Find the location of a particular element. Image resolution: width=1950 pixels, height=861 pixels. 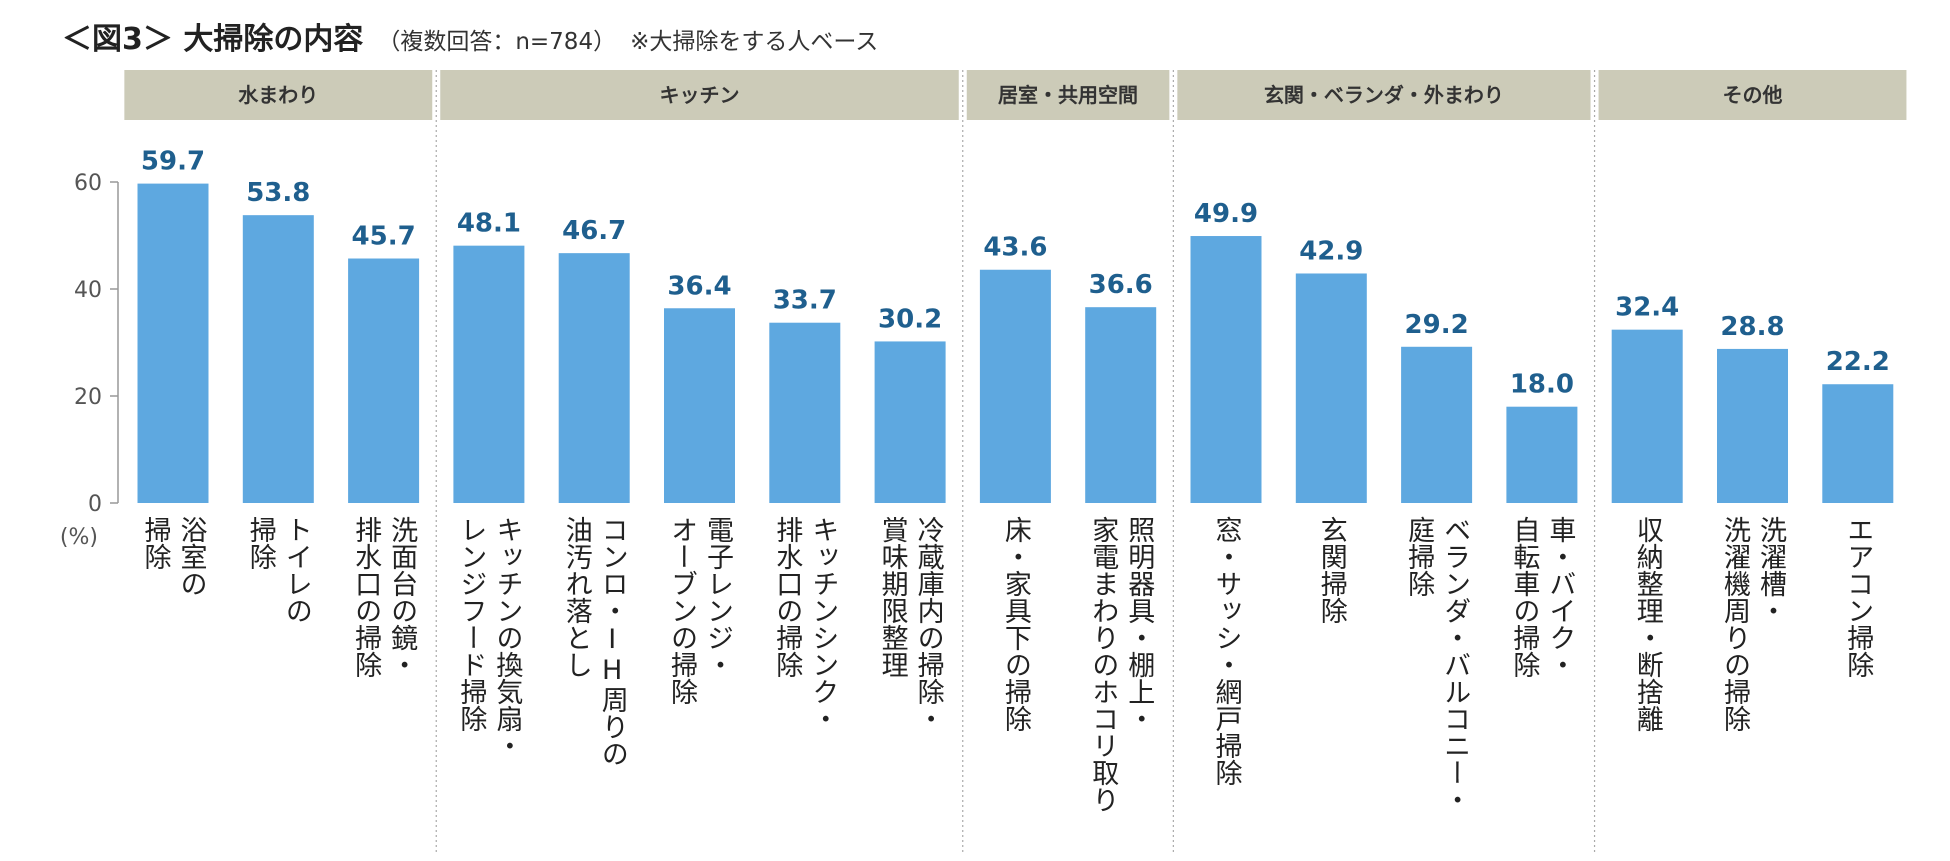

group-header-label: 水まわり is located at coordinates (278, 95).